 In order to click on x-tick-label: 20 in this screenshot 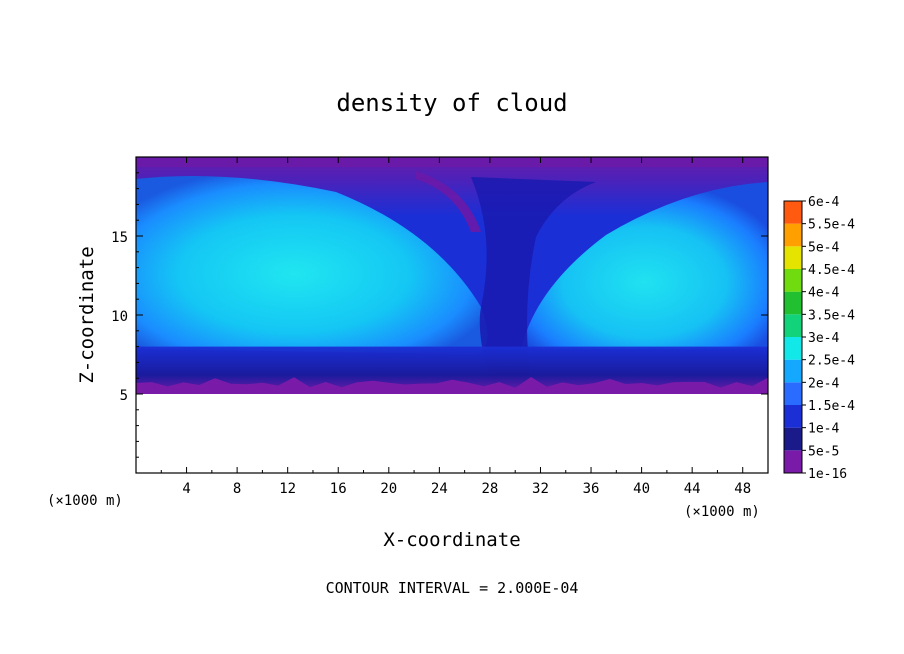, I will do `click(388, 489)`.